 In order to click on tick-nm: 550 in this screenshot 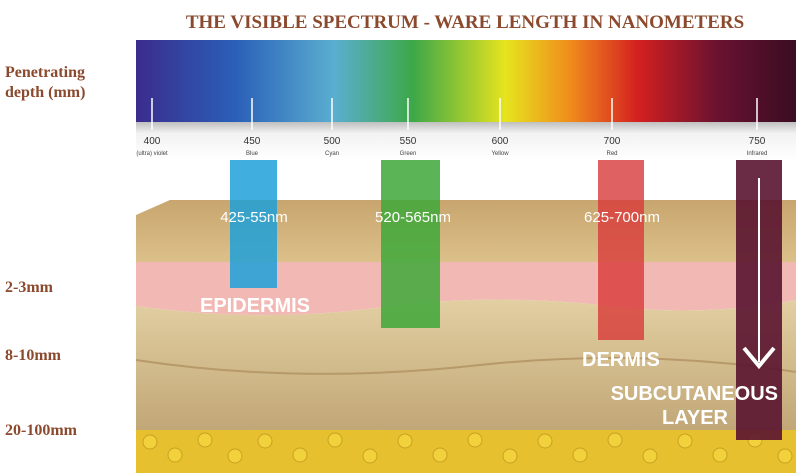, I will do `click(408, 141)`.